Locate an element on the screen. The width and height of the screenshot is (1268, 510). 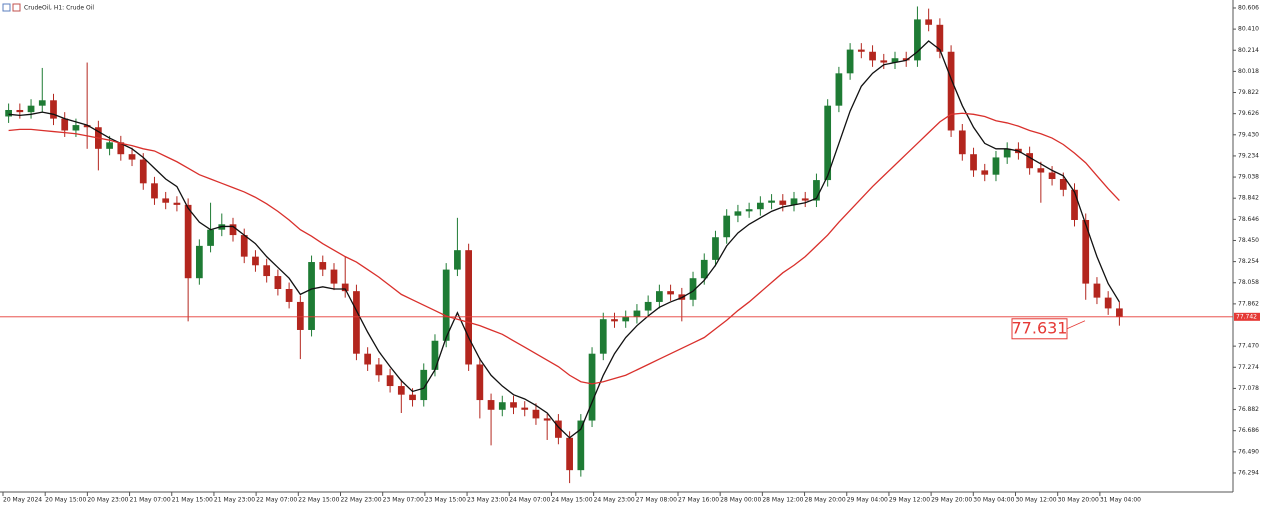
y-tick-label: 79.038 is located at coordinates (1248, 177).